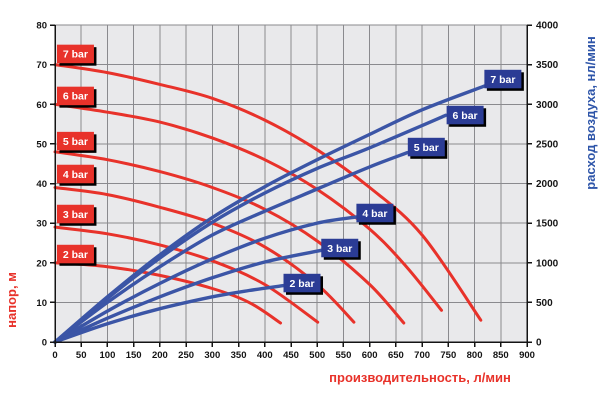 This screenshot has height=404, width=602. What do you see at coordinates (291, 355) in the screenshot?
I see `x-tick-label: 450` at bounding box center [291, 355].